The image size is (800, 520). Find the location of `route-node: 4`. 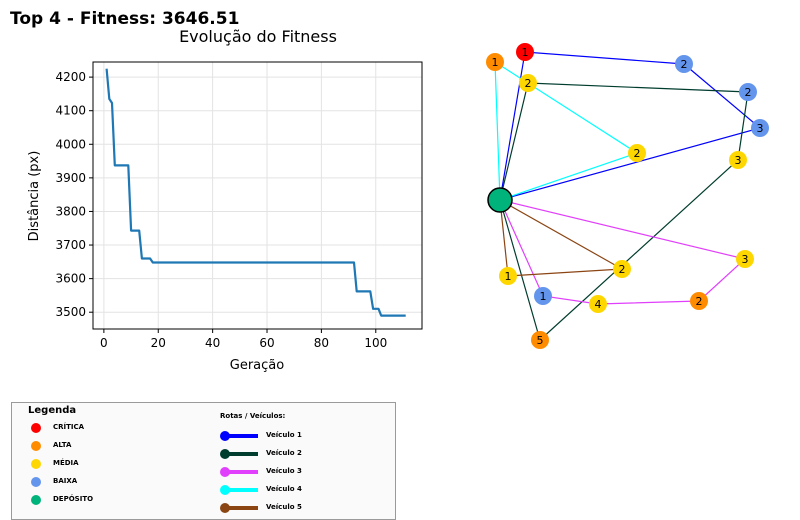

route-node: 4 is located at coordinates (598, 304).